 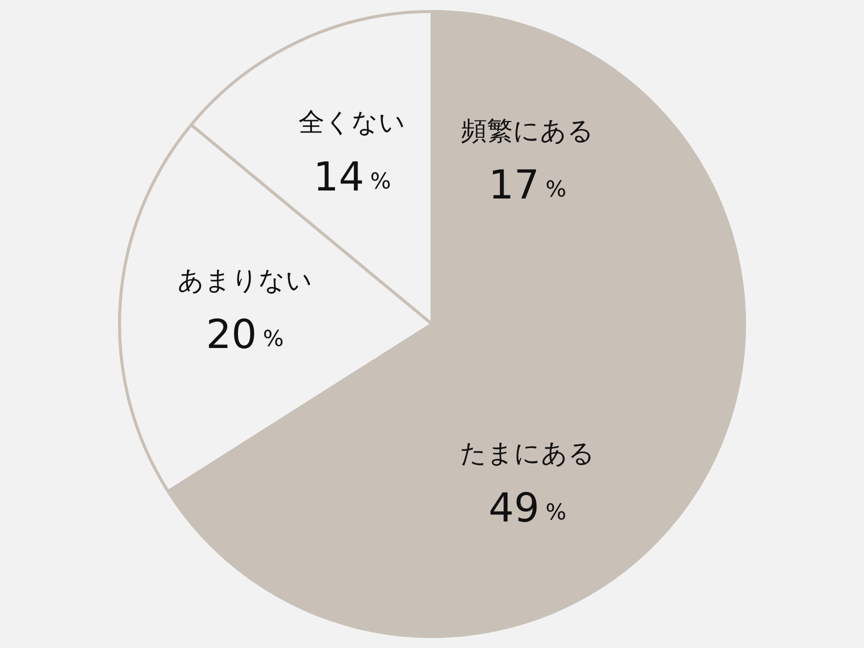 I want to click on slice-label: 頻繁にある, so click(x=527, y=131).